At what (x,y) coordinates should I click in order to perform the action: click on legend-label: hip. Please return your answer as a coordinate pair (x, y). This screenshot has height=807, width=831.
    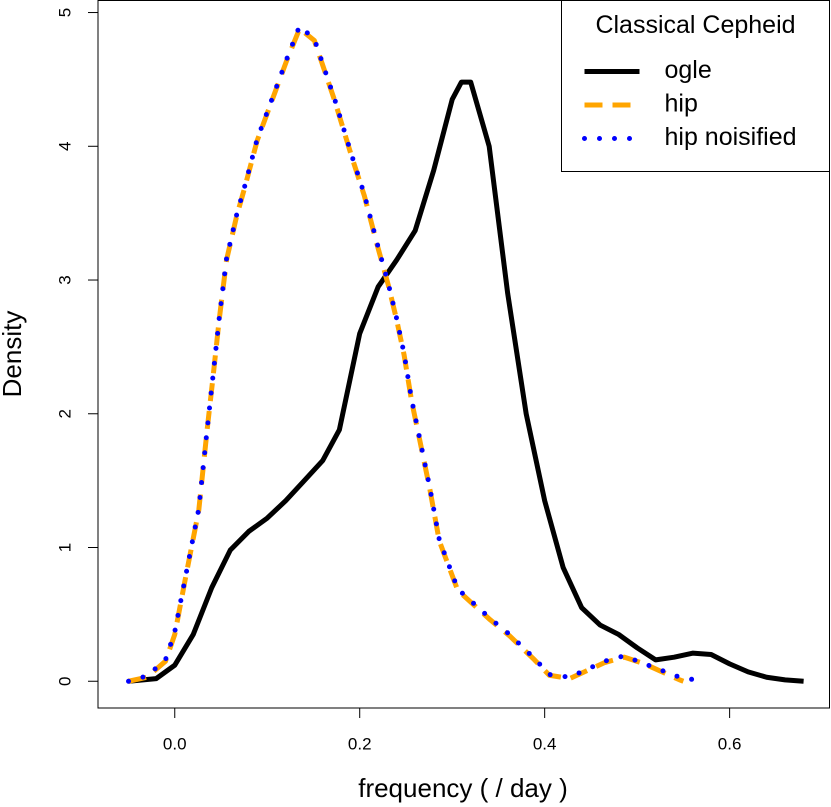
    Looking at the image, I should click on (681, 104).